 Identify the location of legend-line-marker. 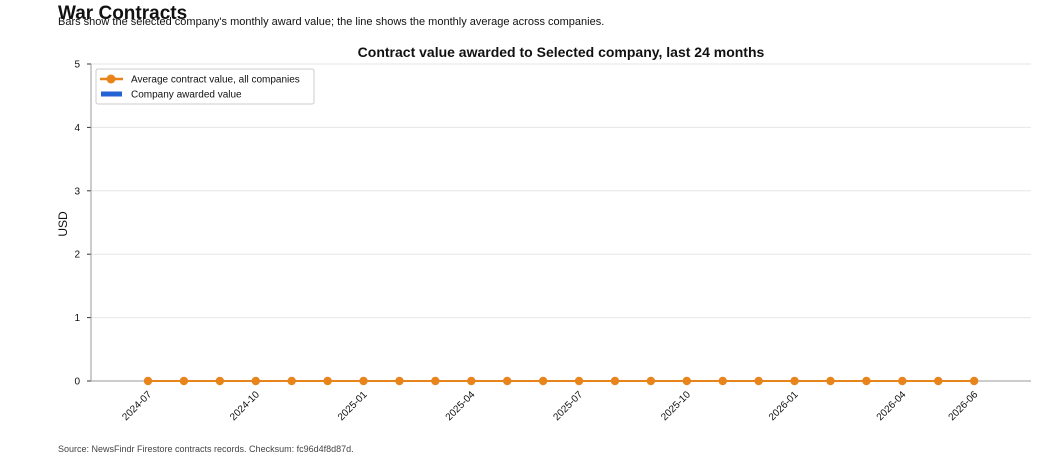
(111, 79).